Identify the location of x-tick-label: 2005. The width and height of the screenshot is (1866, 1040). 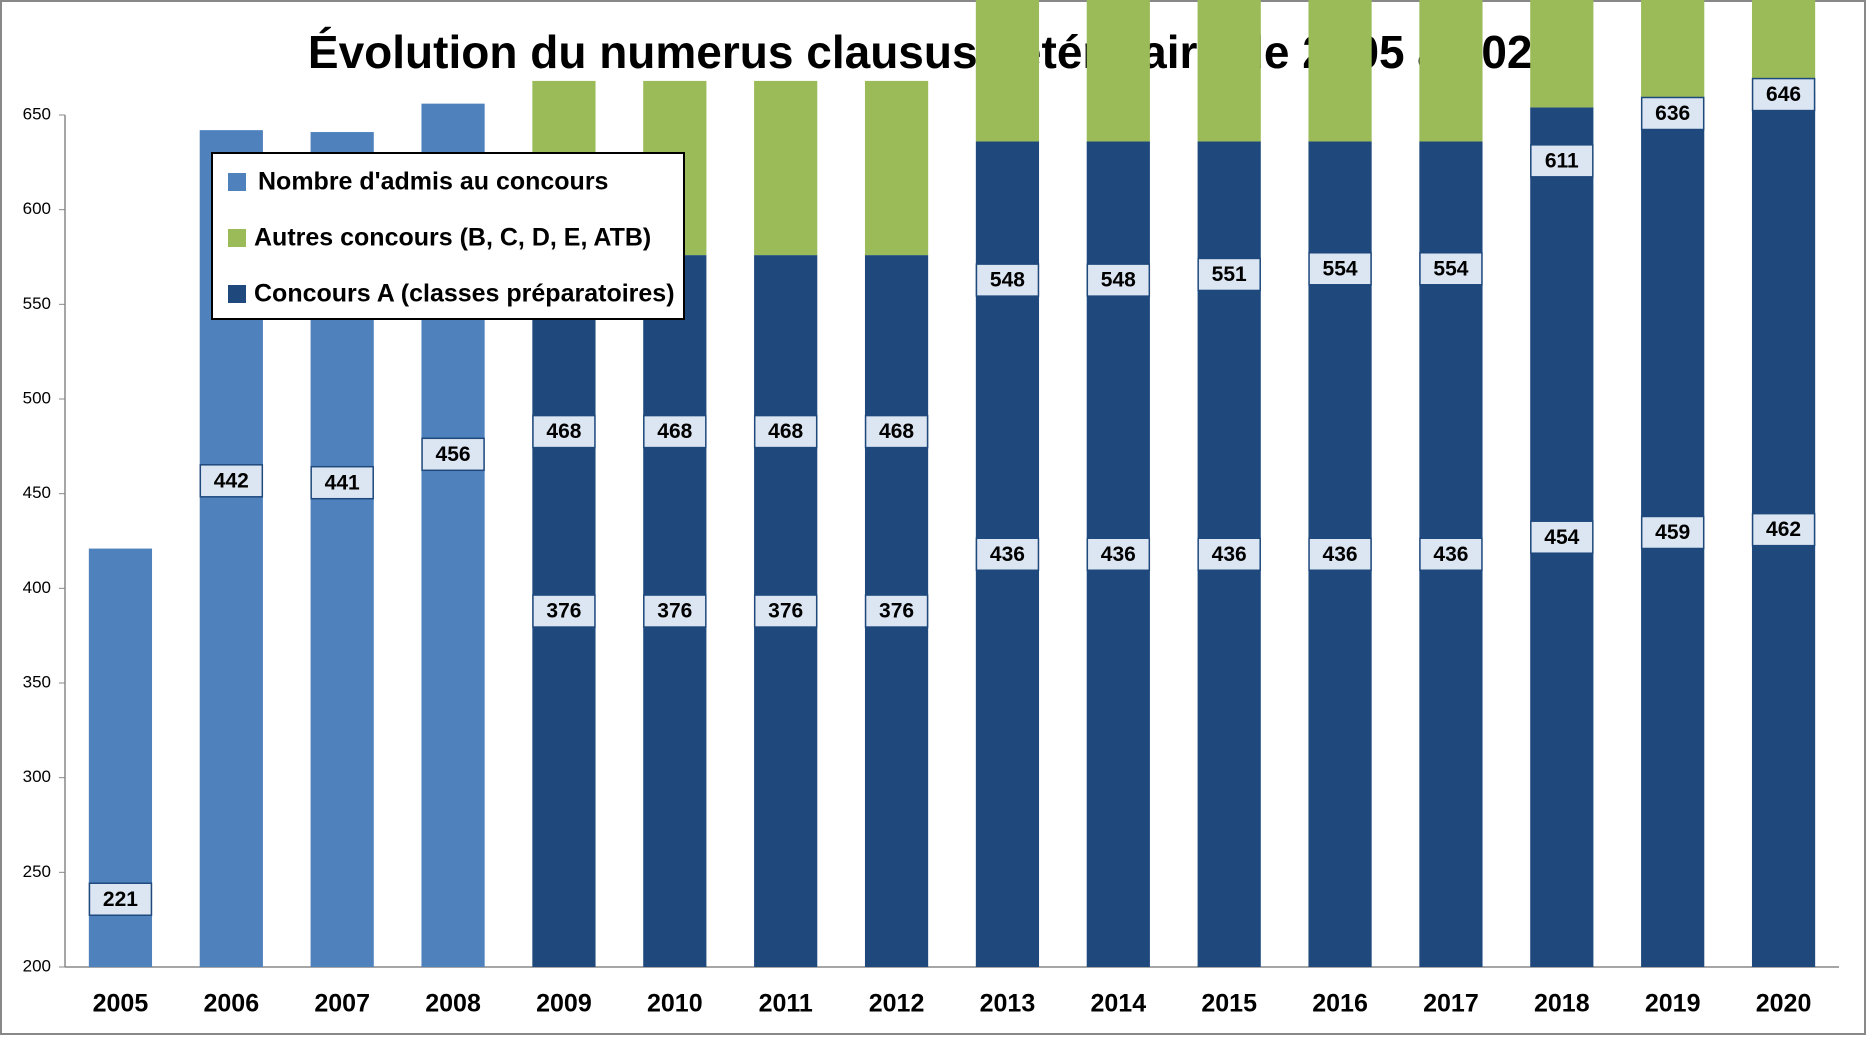
(121, 1004).